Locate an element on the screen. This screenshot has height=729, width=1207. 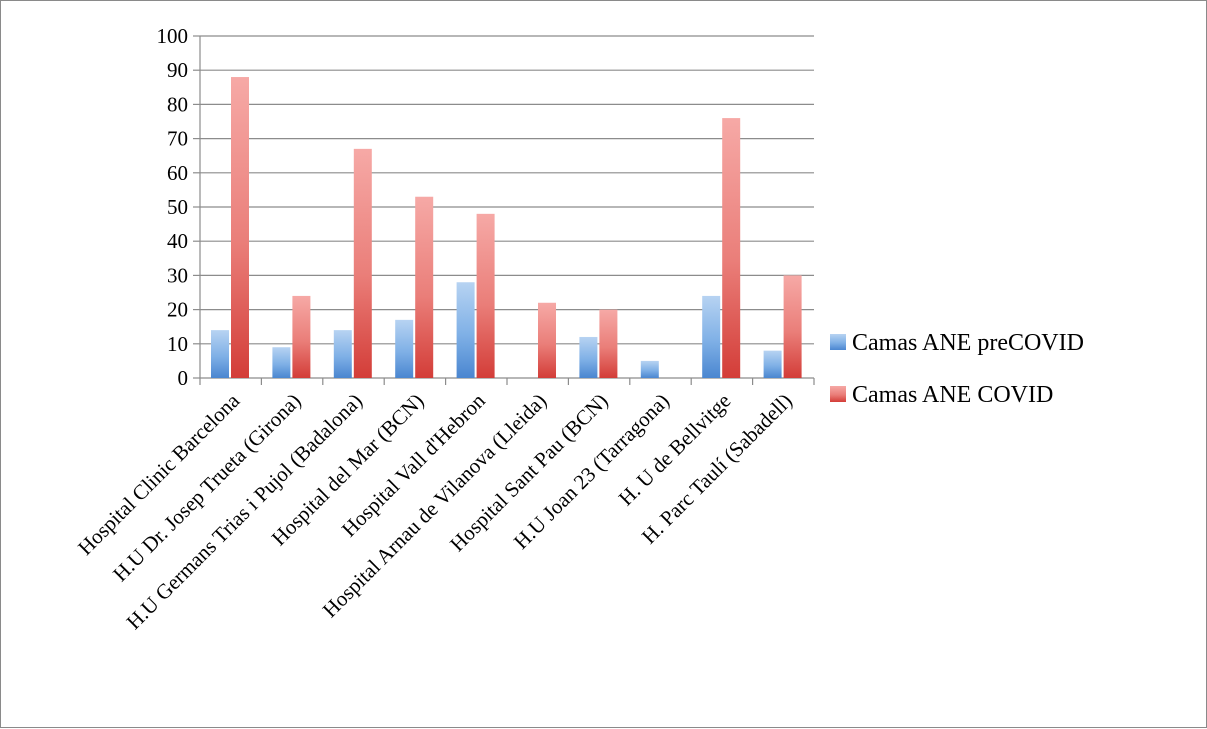
y-tick-labels: 0 10 20 30 40 50 60 70 80 90 100 is located at coordinates (173, 207).